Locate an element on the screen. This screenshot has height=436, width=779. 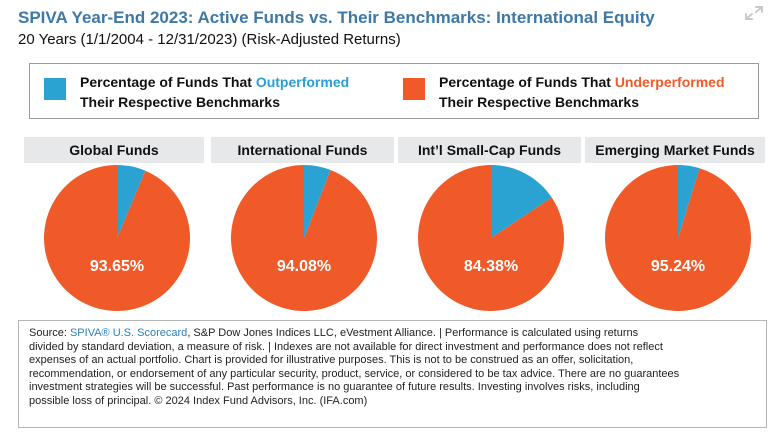
pie-slice-outperformed-emerging-market-funds is located at coordinates (689, 201).